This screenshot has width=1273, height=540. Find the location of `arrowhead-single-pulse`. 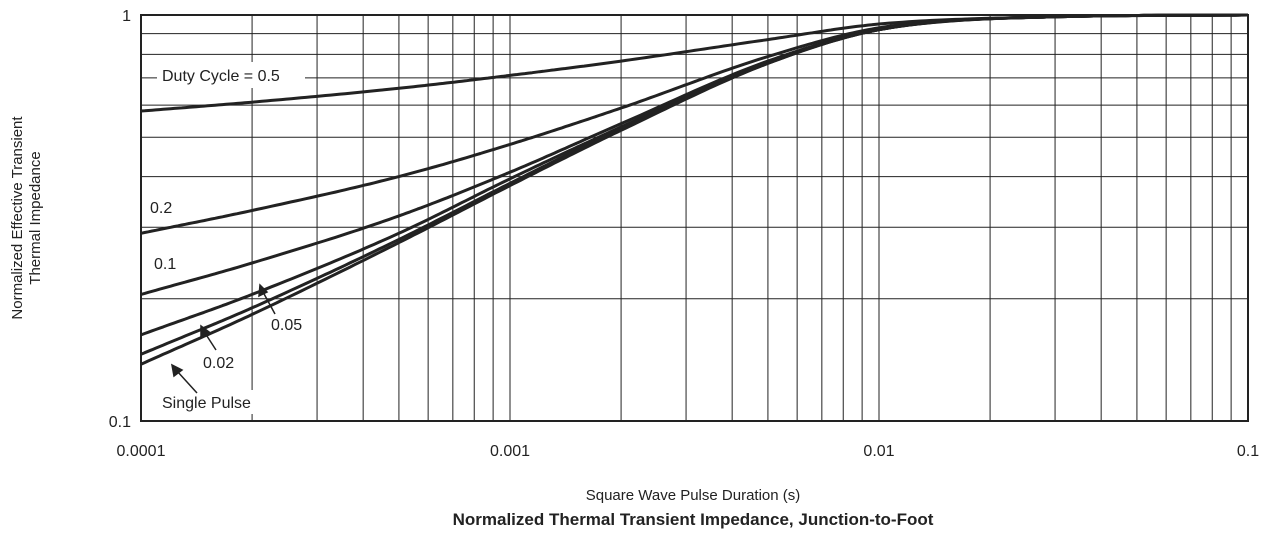

arrowhead-single-pulse is located at coordinates (177, 370).